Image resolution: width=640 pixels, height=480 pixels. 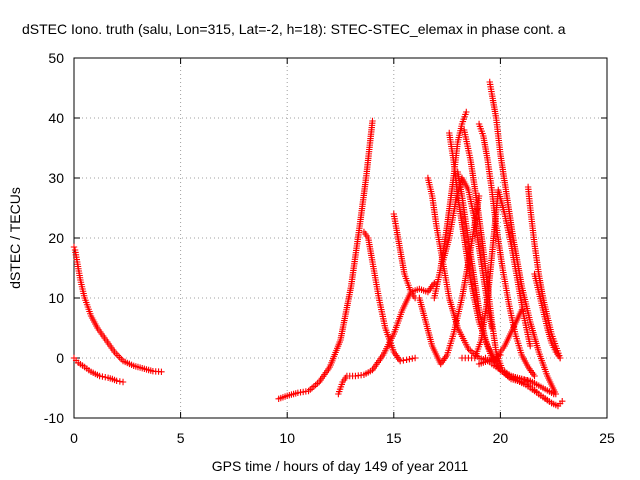 I want to click on series-arc-c, so click(x=325, y=259).